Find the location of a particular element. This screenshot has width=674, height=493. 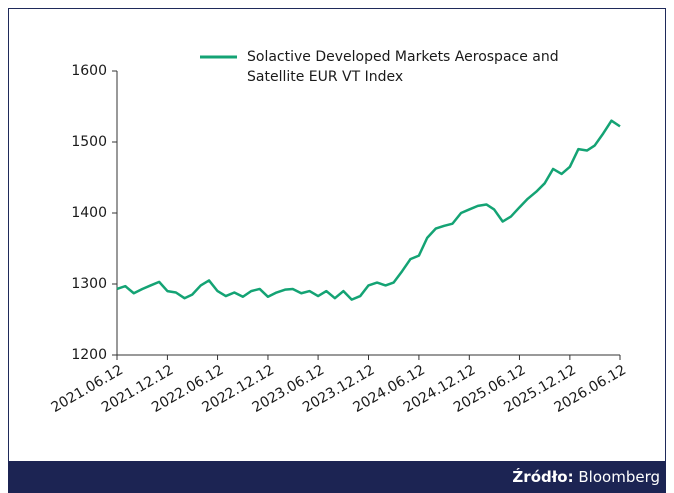

y-tick-label: 1200 is located at coordinates (89, 355).